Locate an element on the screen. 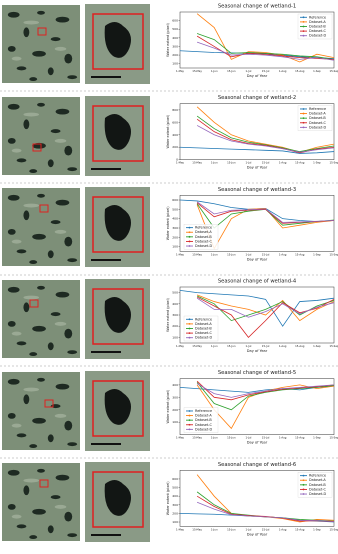  chart-title: Seasonal change of wetland-3 is located at coordinates (257, 190).